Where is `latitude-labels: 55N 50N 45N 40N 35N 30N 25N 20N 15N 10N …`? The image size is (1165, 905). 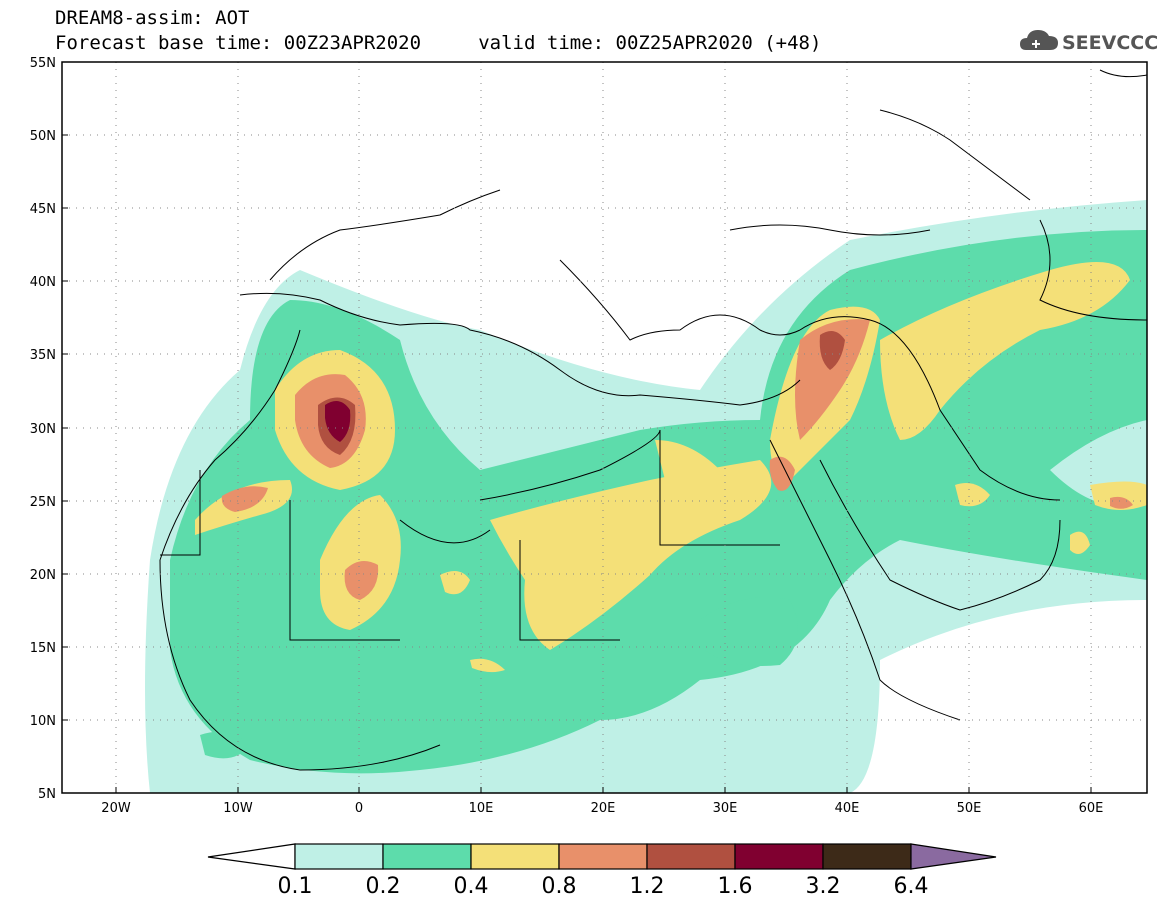
latitude-labels: 55N 50N 45N 40N 35N 30N 25N 20N 15N 10N … is located at coordinates (43, 429).